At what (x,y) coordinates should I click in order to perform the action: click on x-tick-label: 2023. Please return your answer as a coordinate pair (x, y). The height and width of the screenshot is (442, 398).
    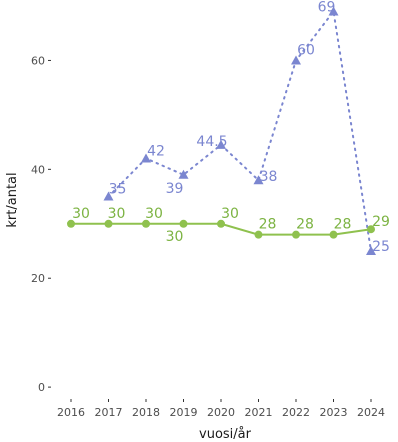
    Looking at the image, I should click on (334, 412).